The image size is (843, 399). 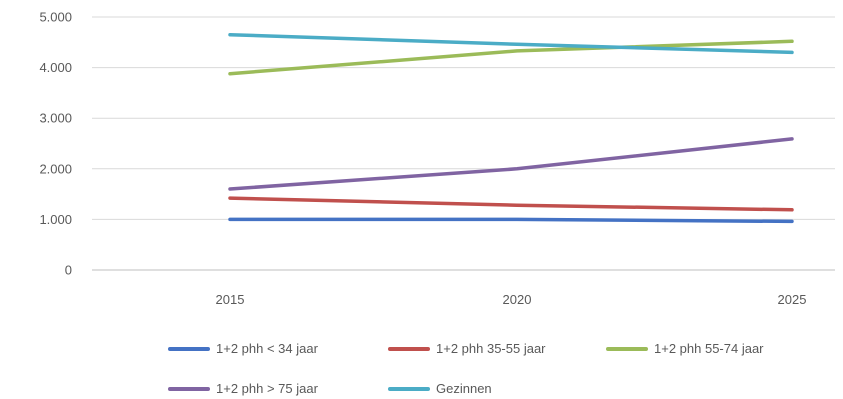 What do you see at coordinates (55, 118) in the screenshot?
I see `y-tick-label: 3.000` at bounding box center [55, 118].